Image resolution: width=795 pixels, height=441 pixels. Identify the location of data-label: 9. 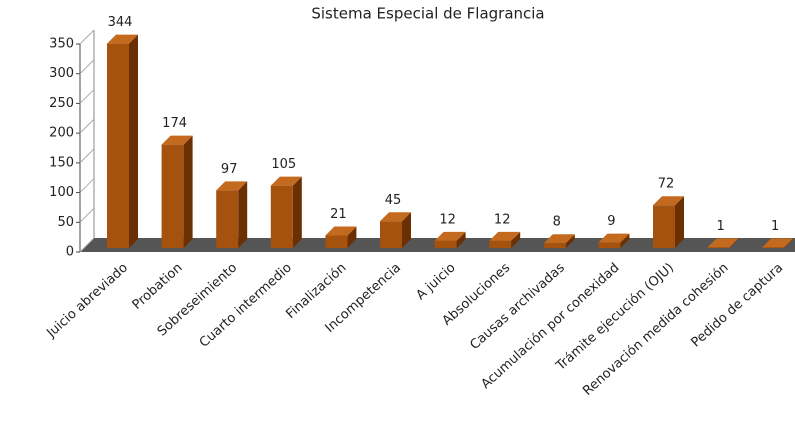
(611, 221).